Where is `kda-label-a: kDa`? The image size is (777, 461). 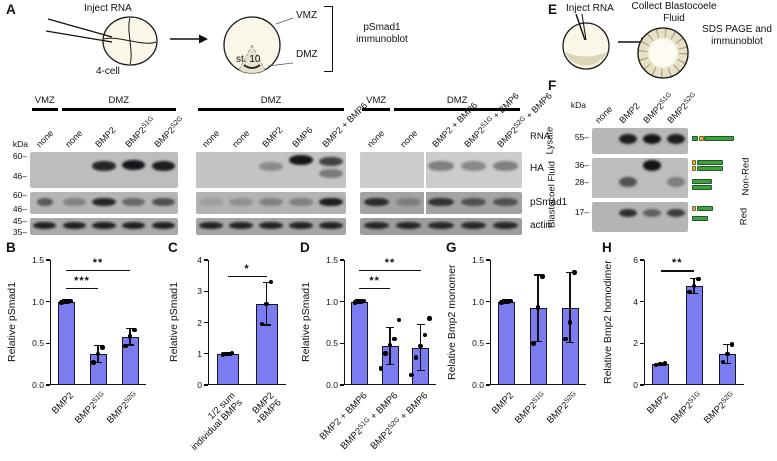
kda-label-a: kDa is located at coordinates (20, 144).